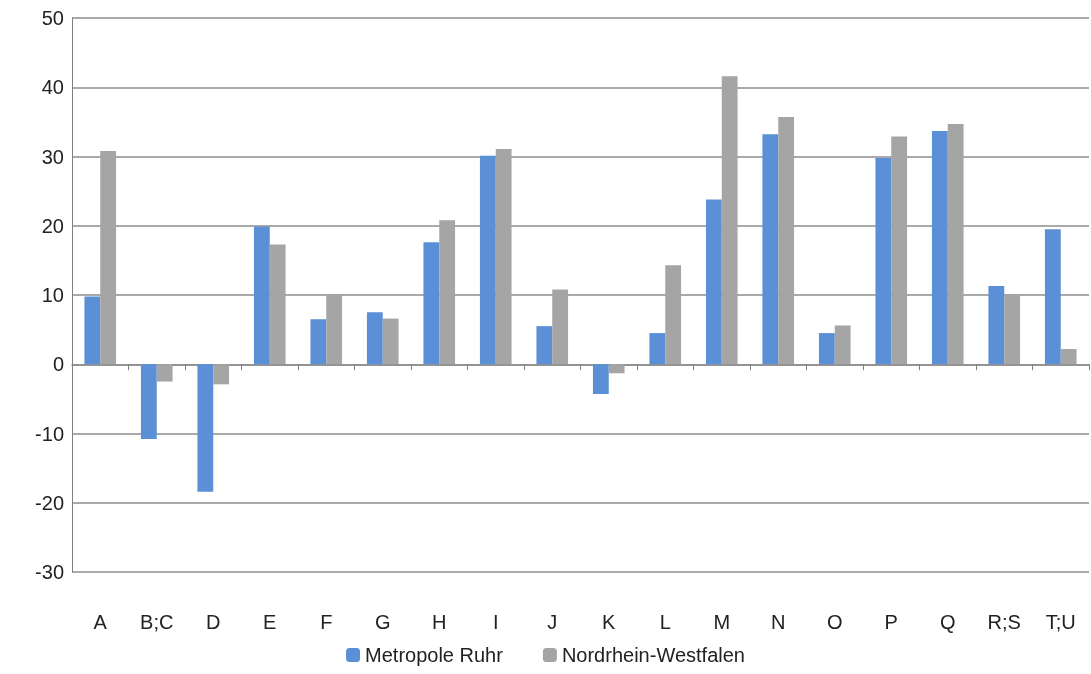  Describe the element at coordinates (52, 225) in the screenshot. I see `y-tick-label: 20` at that location.